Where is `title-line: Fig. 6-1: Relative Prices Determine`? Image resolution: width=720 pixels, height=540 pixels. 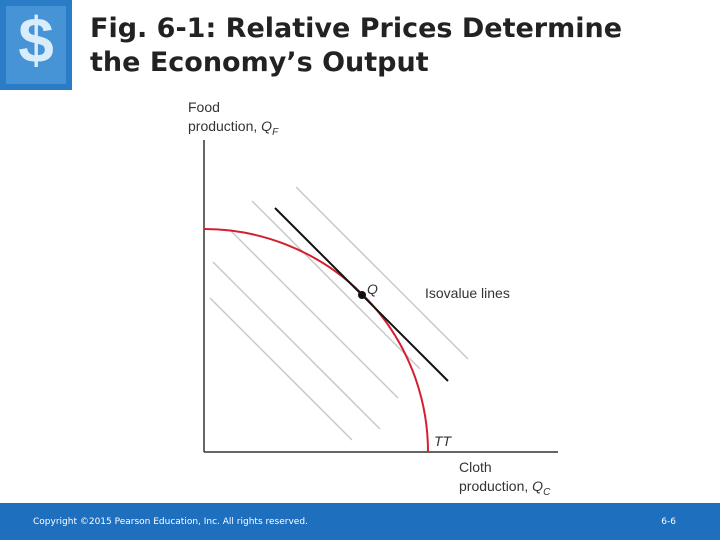
title-line: Fig. 6-1: Relative Prices Determine is located at coordinates (356, 28).